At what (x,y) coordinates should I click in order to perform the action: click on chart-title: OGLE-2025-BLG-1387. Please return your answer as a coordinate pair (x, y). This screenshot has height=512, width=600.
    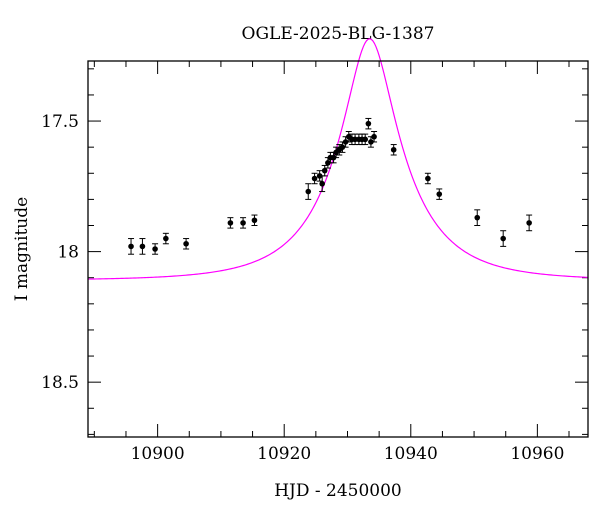
    Looking at the image, I should click on (338, 34).